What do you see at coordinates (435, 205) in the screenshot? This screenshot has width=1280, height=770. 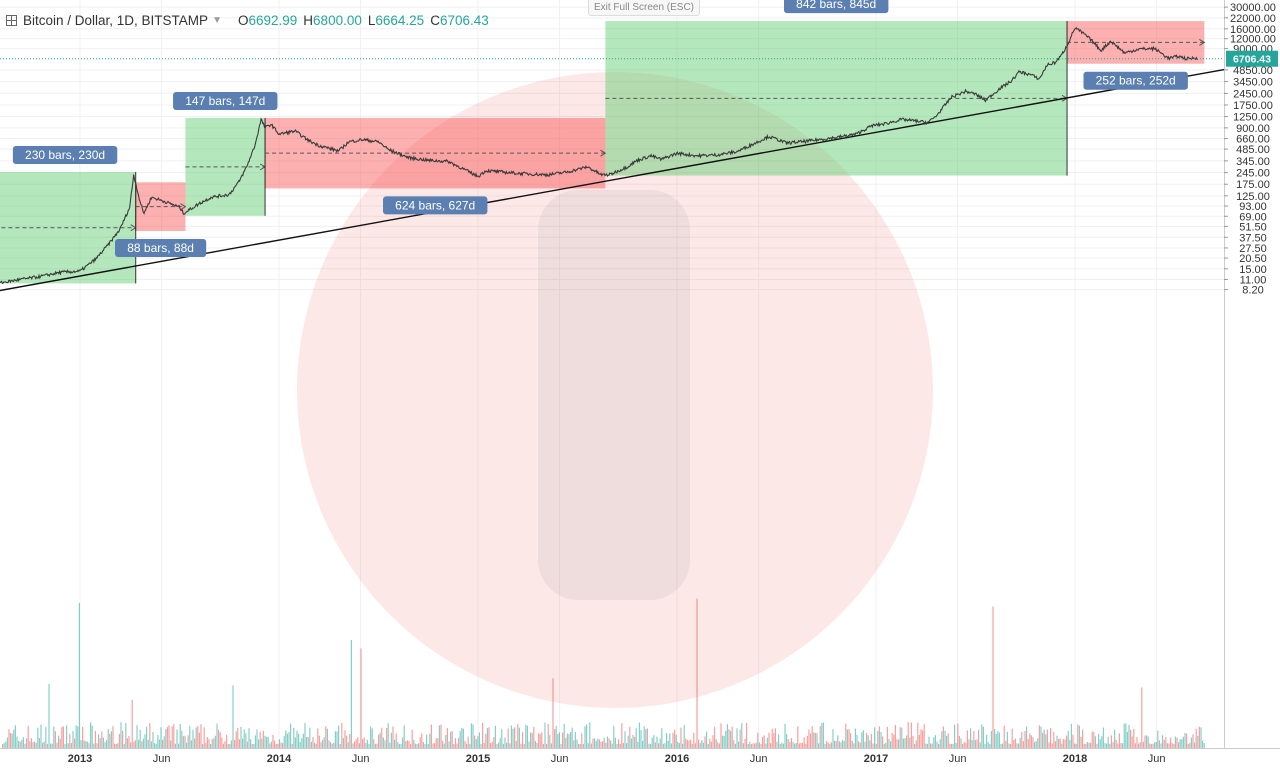 I see `measure-label: 624 bars, 627d` at bounding box center [435, 205].